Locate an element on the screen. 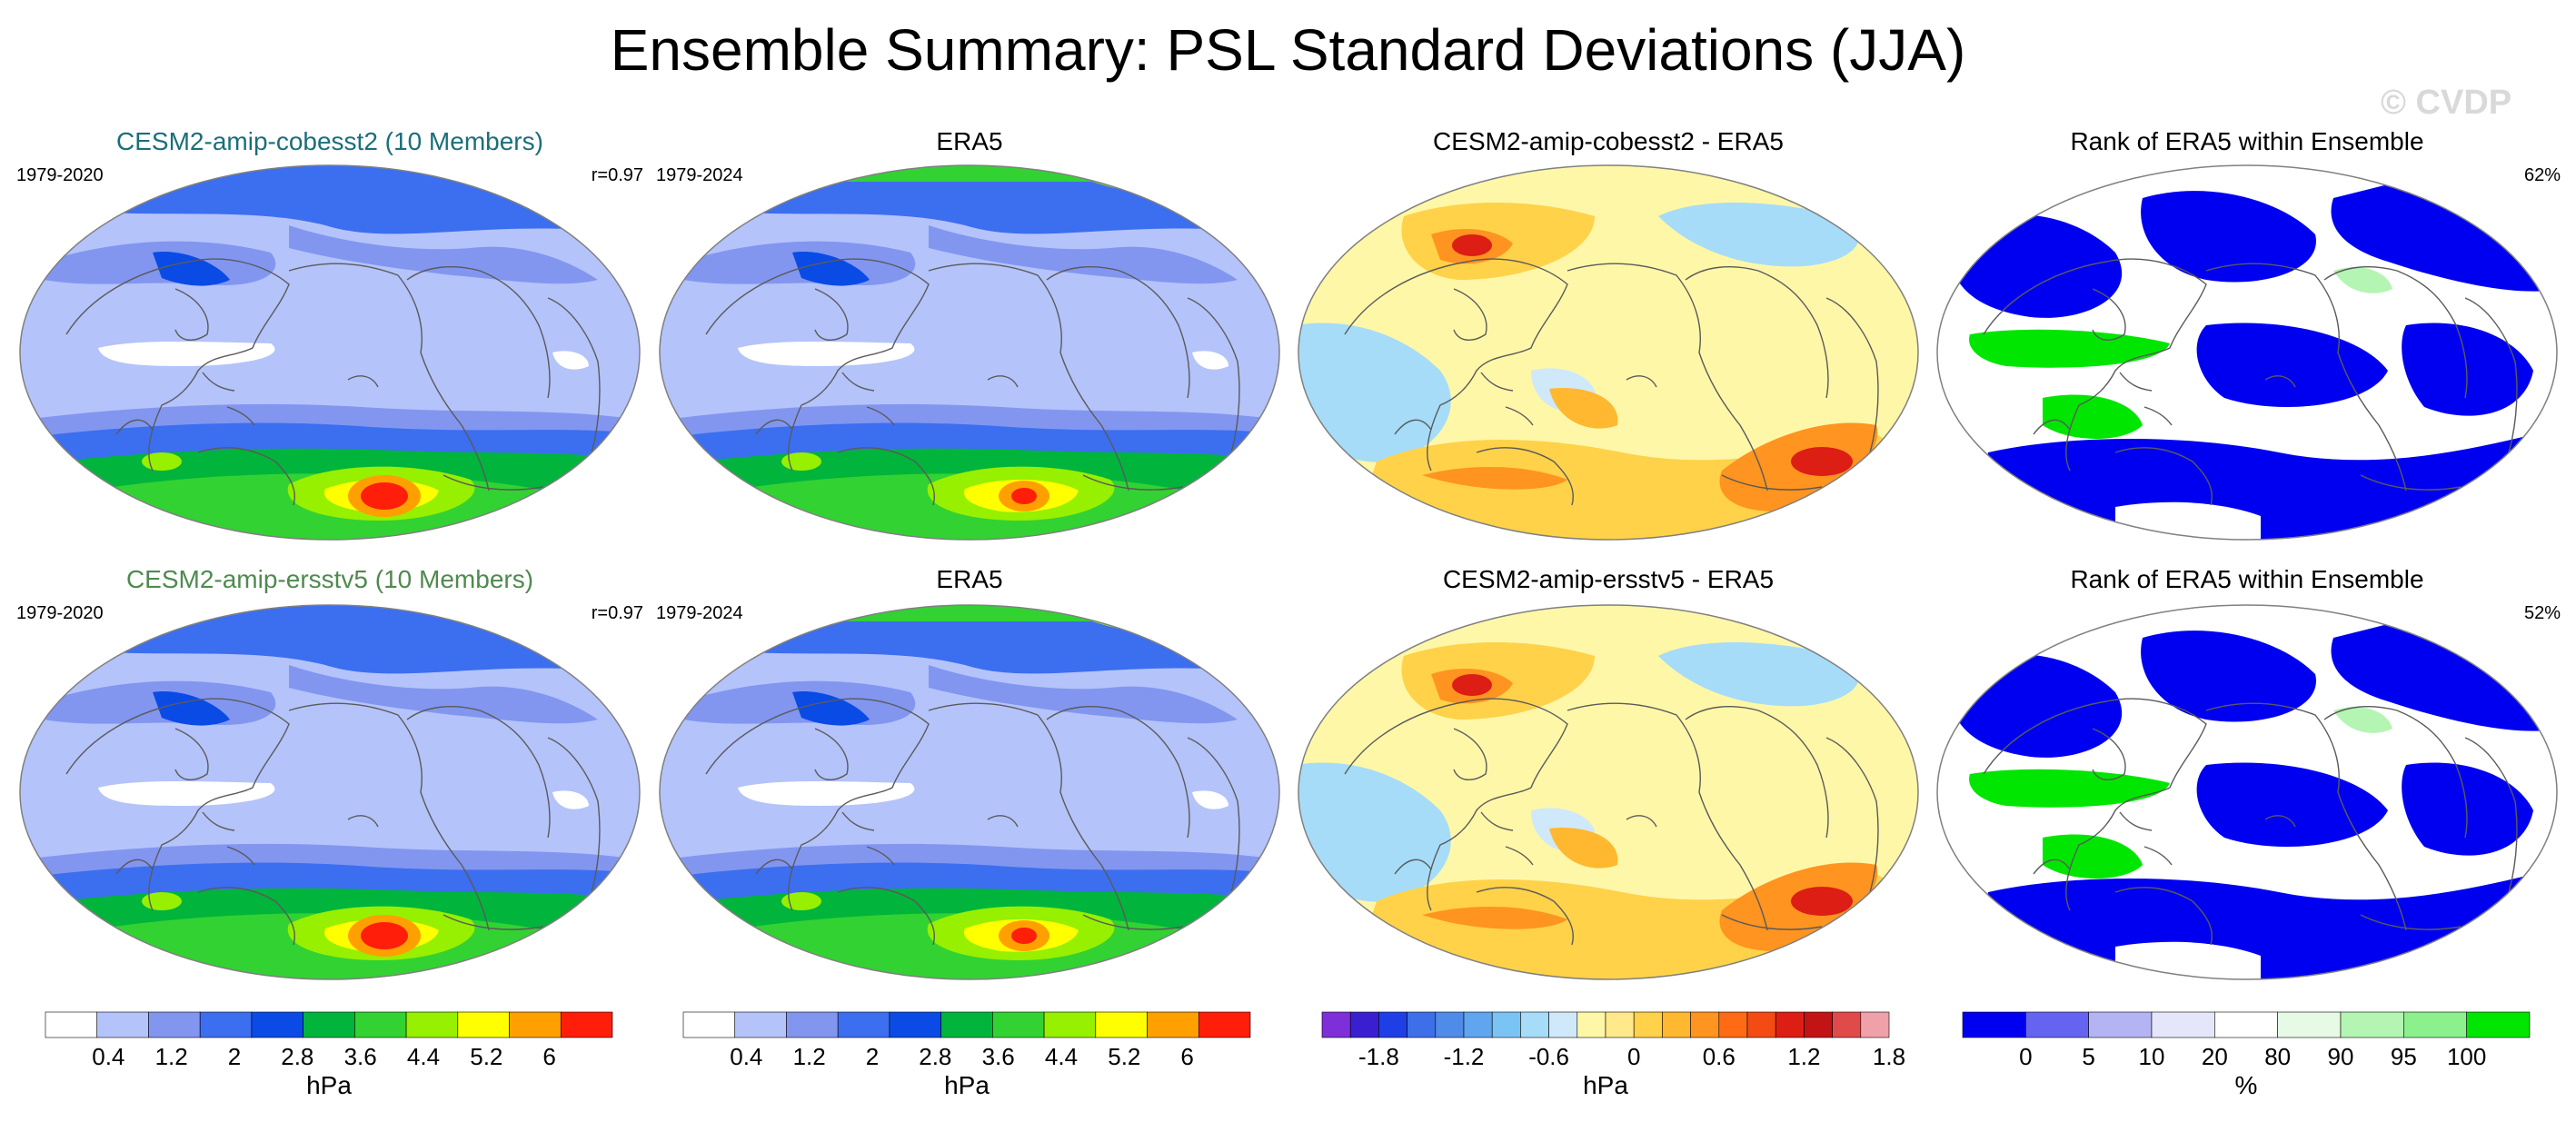 Image resolution: width=2576 pixels, height=1122 pixels. colorbar-tick-label: 10 is located at coordinates (2152, 1056).